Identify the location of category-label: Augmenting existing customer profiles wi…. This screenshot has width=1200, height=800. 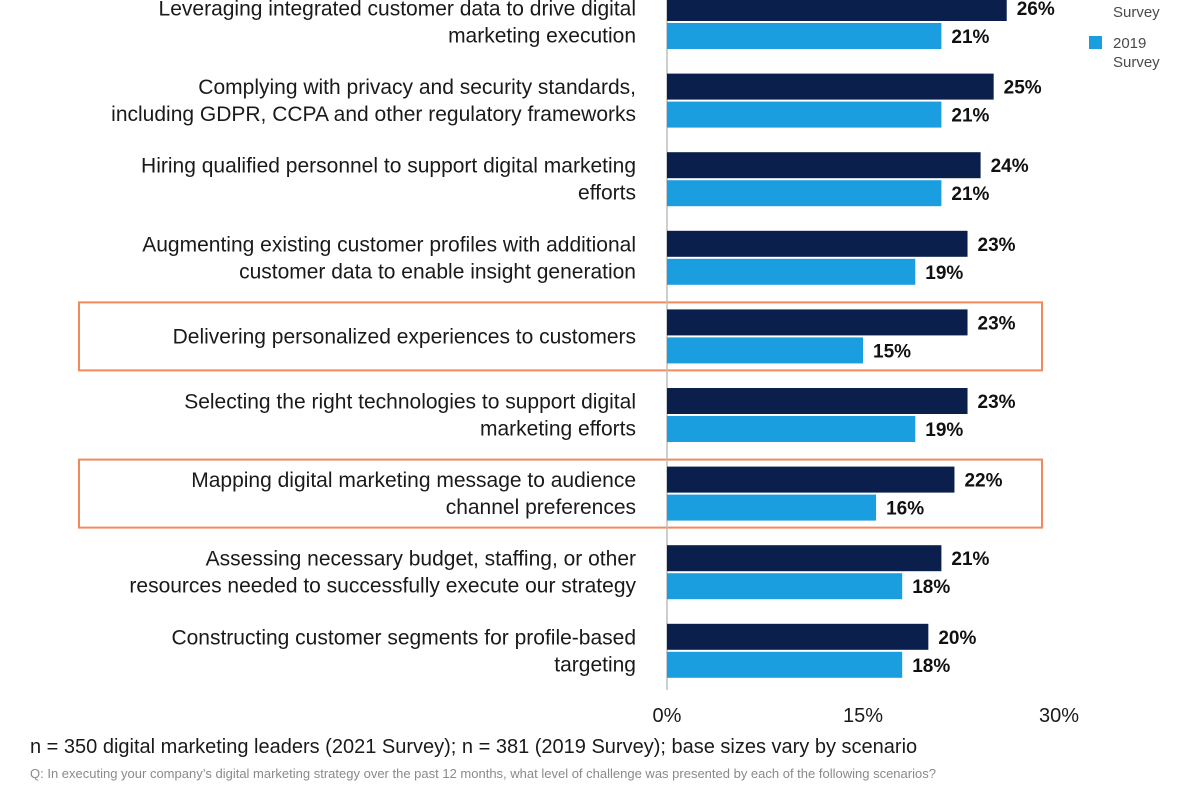
(389, 258).